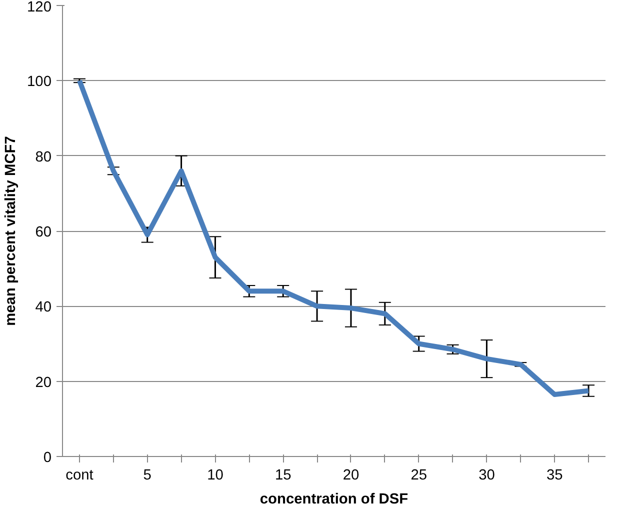 The height and width of the screenshot is (520, 620). What do you see at coordinates (11, 231) in the screenshot?
I see `y-axis-title: mean percent vitality MCF7` at bounding box center [11, 231].